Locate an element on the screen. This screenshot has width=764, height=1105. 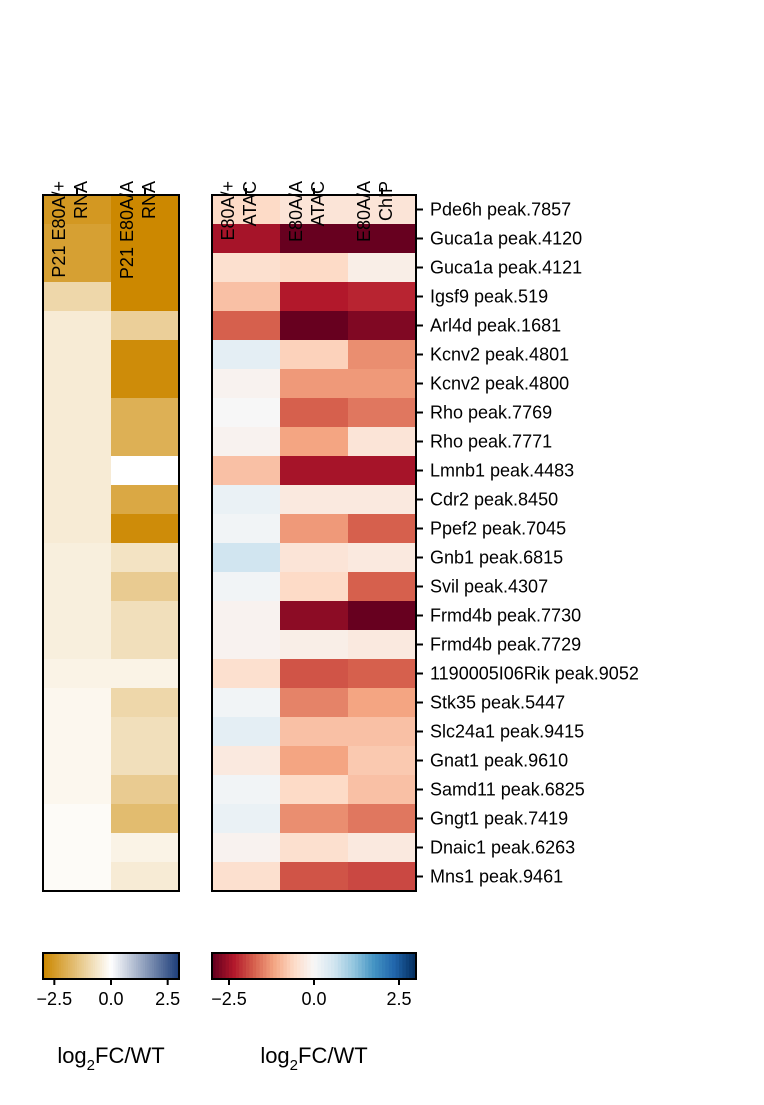
column-label-line1: P21 E80A/A is located at coordinates (127, 230).